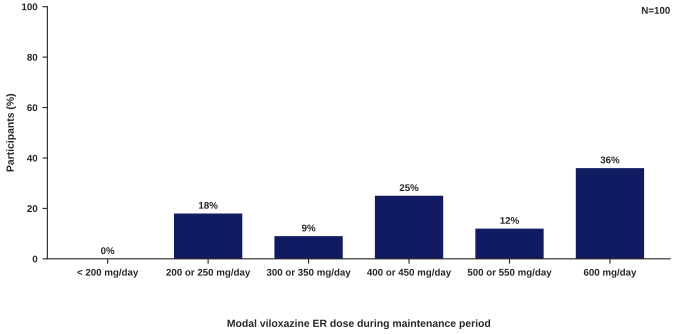 The height and width of the screenshot is (334, 677). I want to click on x-tick-label: 300 or 350 mg/day, so click(308, 273).